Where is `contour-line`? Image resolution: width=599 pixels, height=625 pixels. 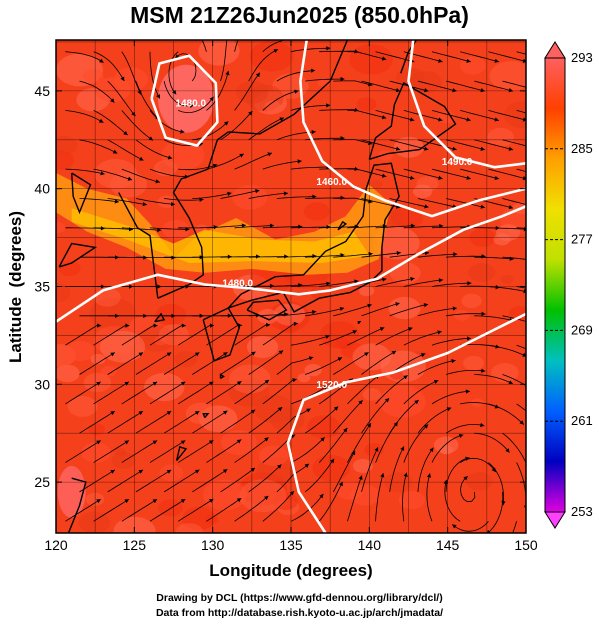 contour-line is located at coordinates (291, 264).